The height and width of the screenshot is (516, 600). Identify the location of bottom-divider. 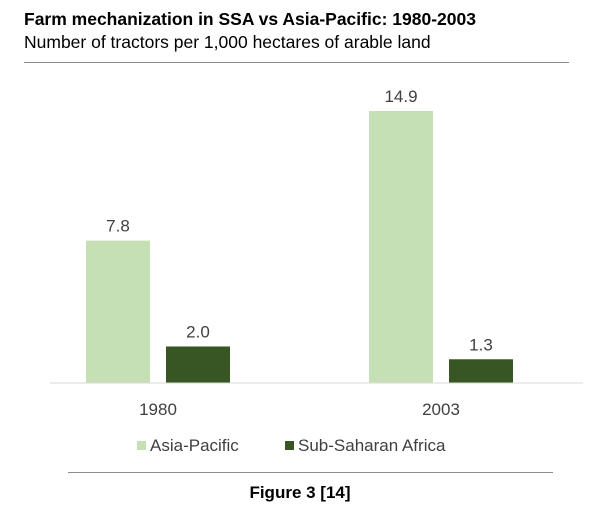
(310, 472).